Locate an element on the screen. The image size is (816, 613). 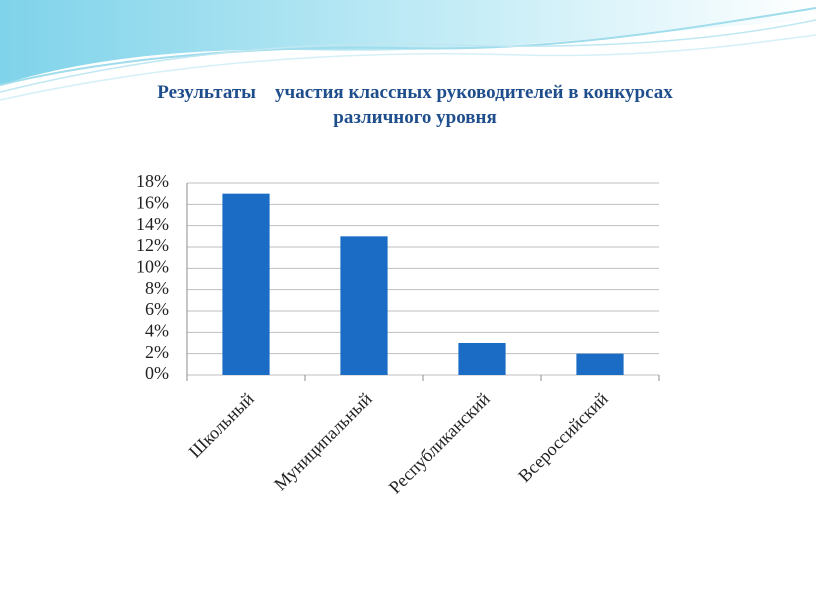
y-tick-label: 2% is located at coordinates (157, 352).